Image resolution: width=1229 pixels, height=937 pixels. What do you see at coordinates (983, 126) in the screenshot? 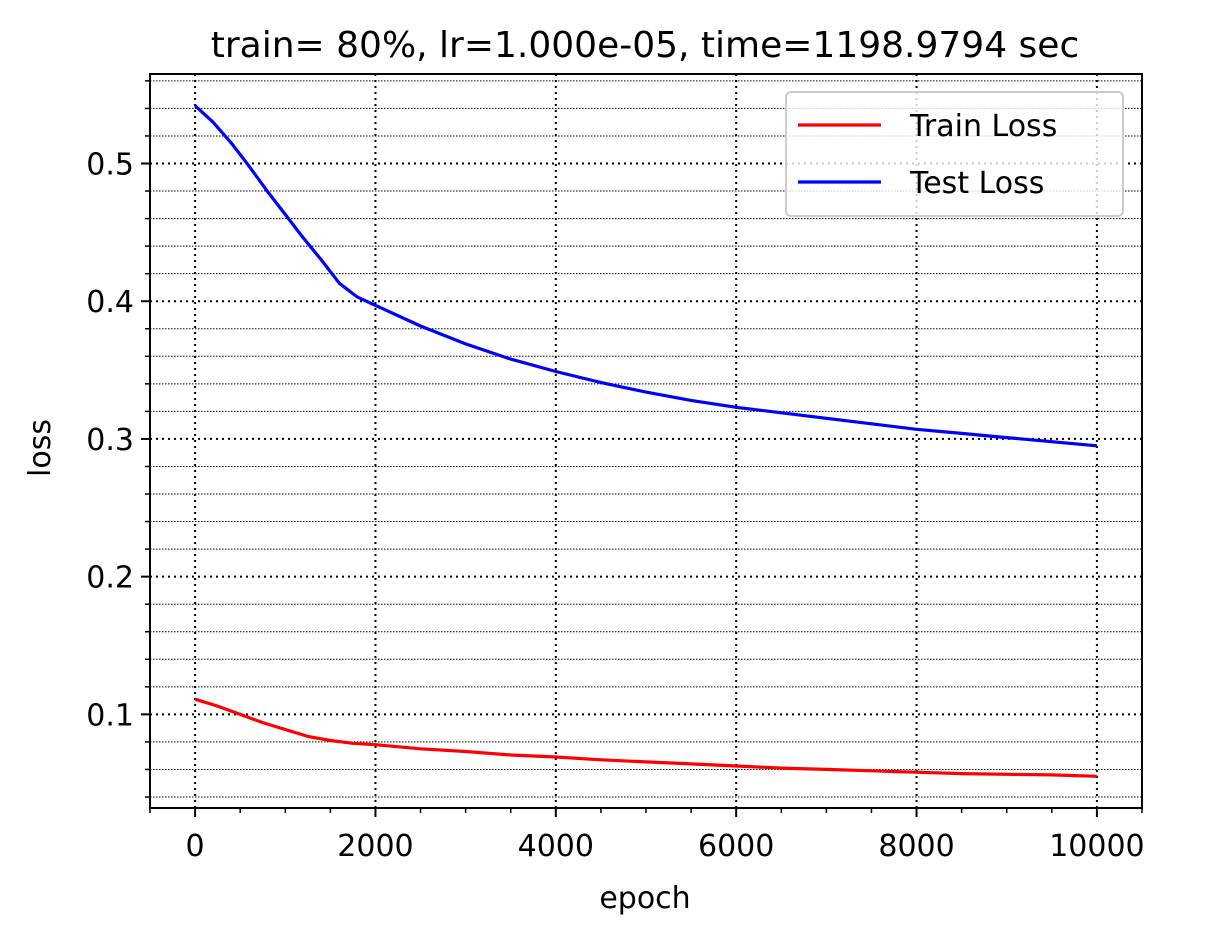
I see `train-loss-legend-label: Train Loss` at bounding box center [983, 126].